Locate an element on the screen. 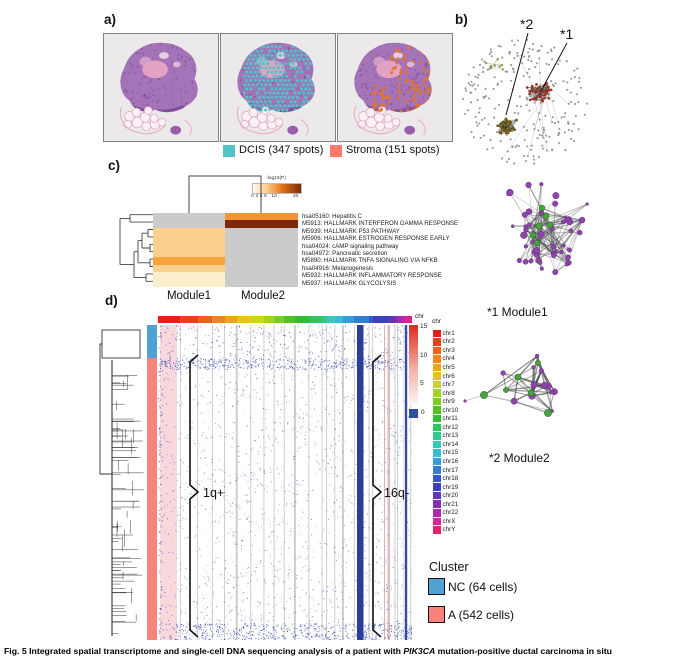 Image resolution: width=692 pixels, height=666 pixels. chr-legend-label: chrX is located at coordinates (449, 521).